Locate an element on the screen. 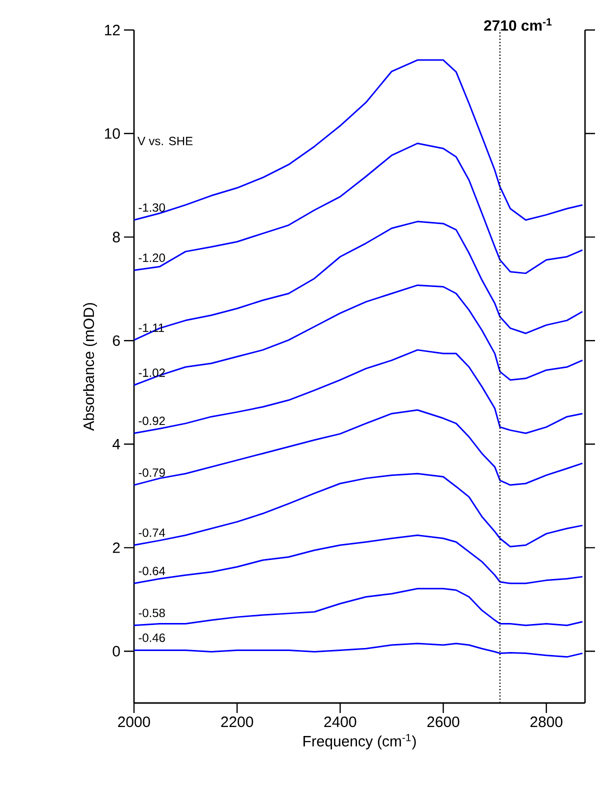 Image resolution: width=603 pixels, height=811 pixels. y-tick-label: 10 is located at coordinates (112, 133).